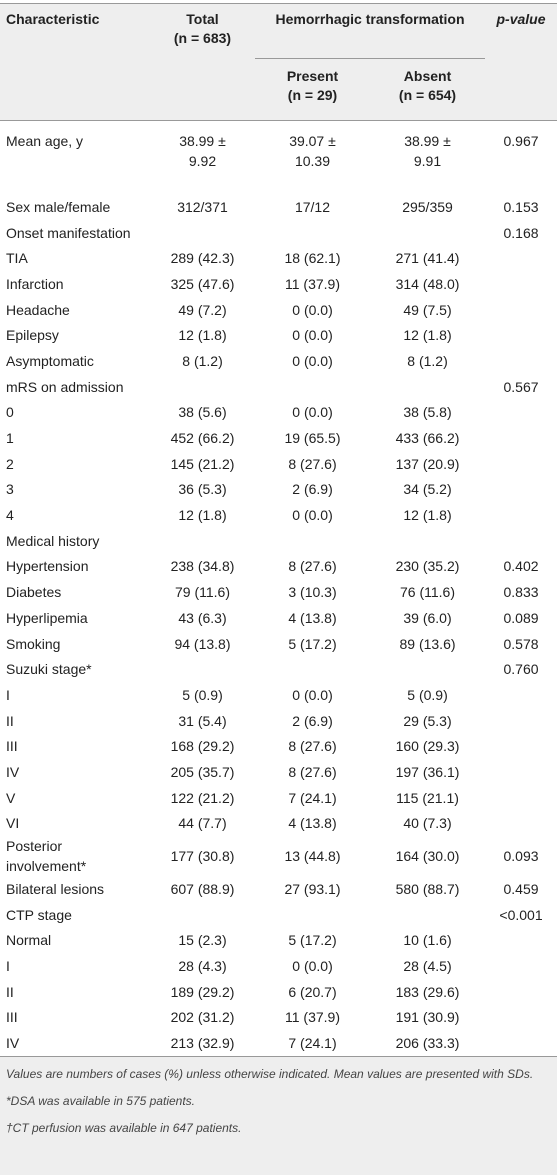 The height and width of the screenshot is (1175, 557). Describe the element at coordinates (46, 856) in the screenshot. I see `table-cell: Posterior involvement*` at that location.